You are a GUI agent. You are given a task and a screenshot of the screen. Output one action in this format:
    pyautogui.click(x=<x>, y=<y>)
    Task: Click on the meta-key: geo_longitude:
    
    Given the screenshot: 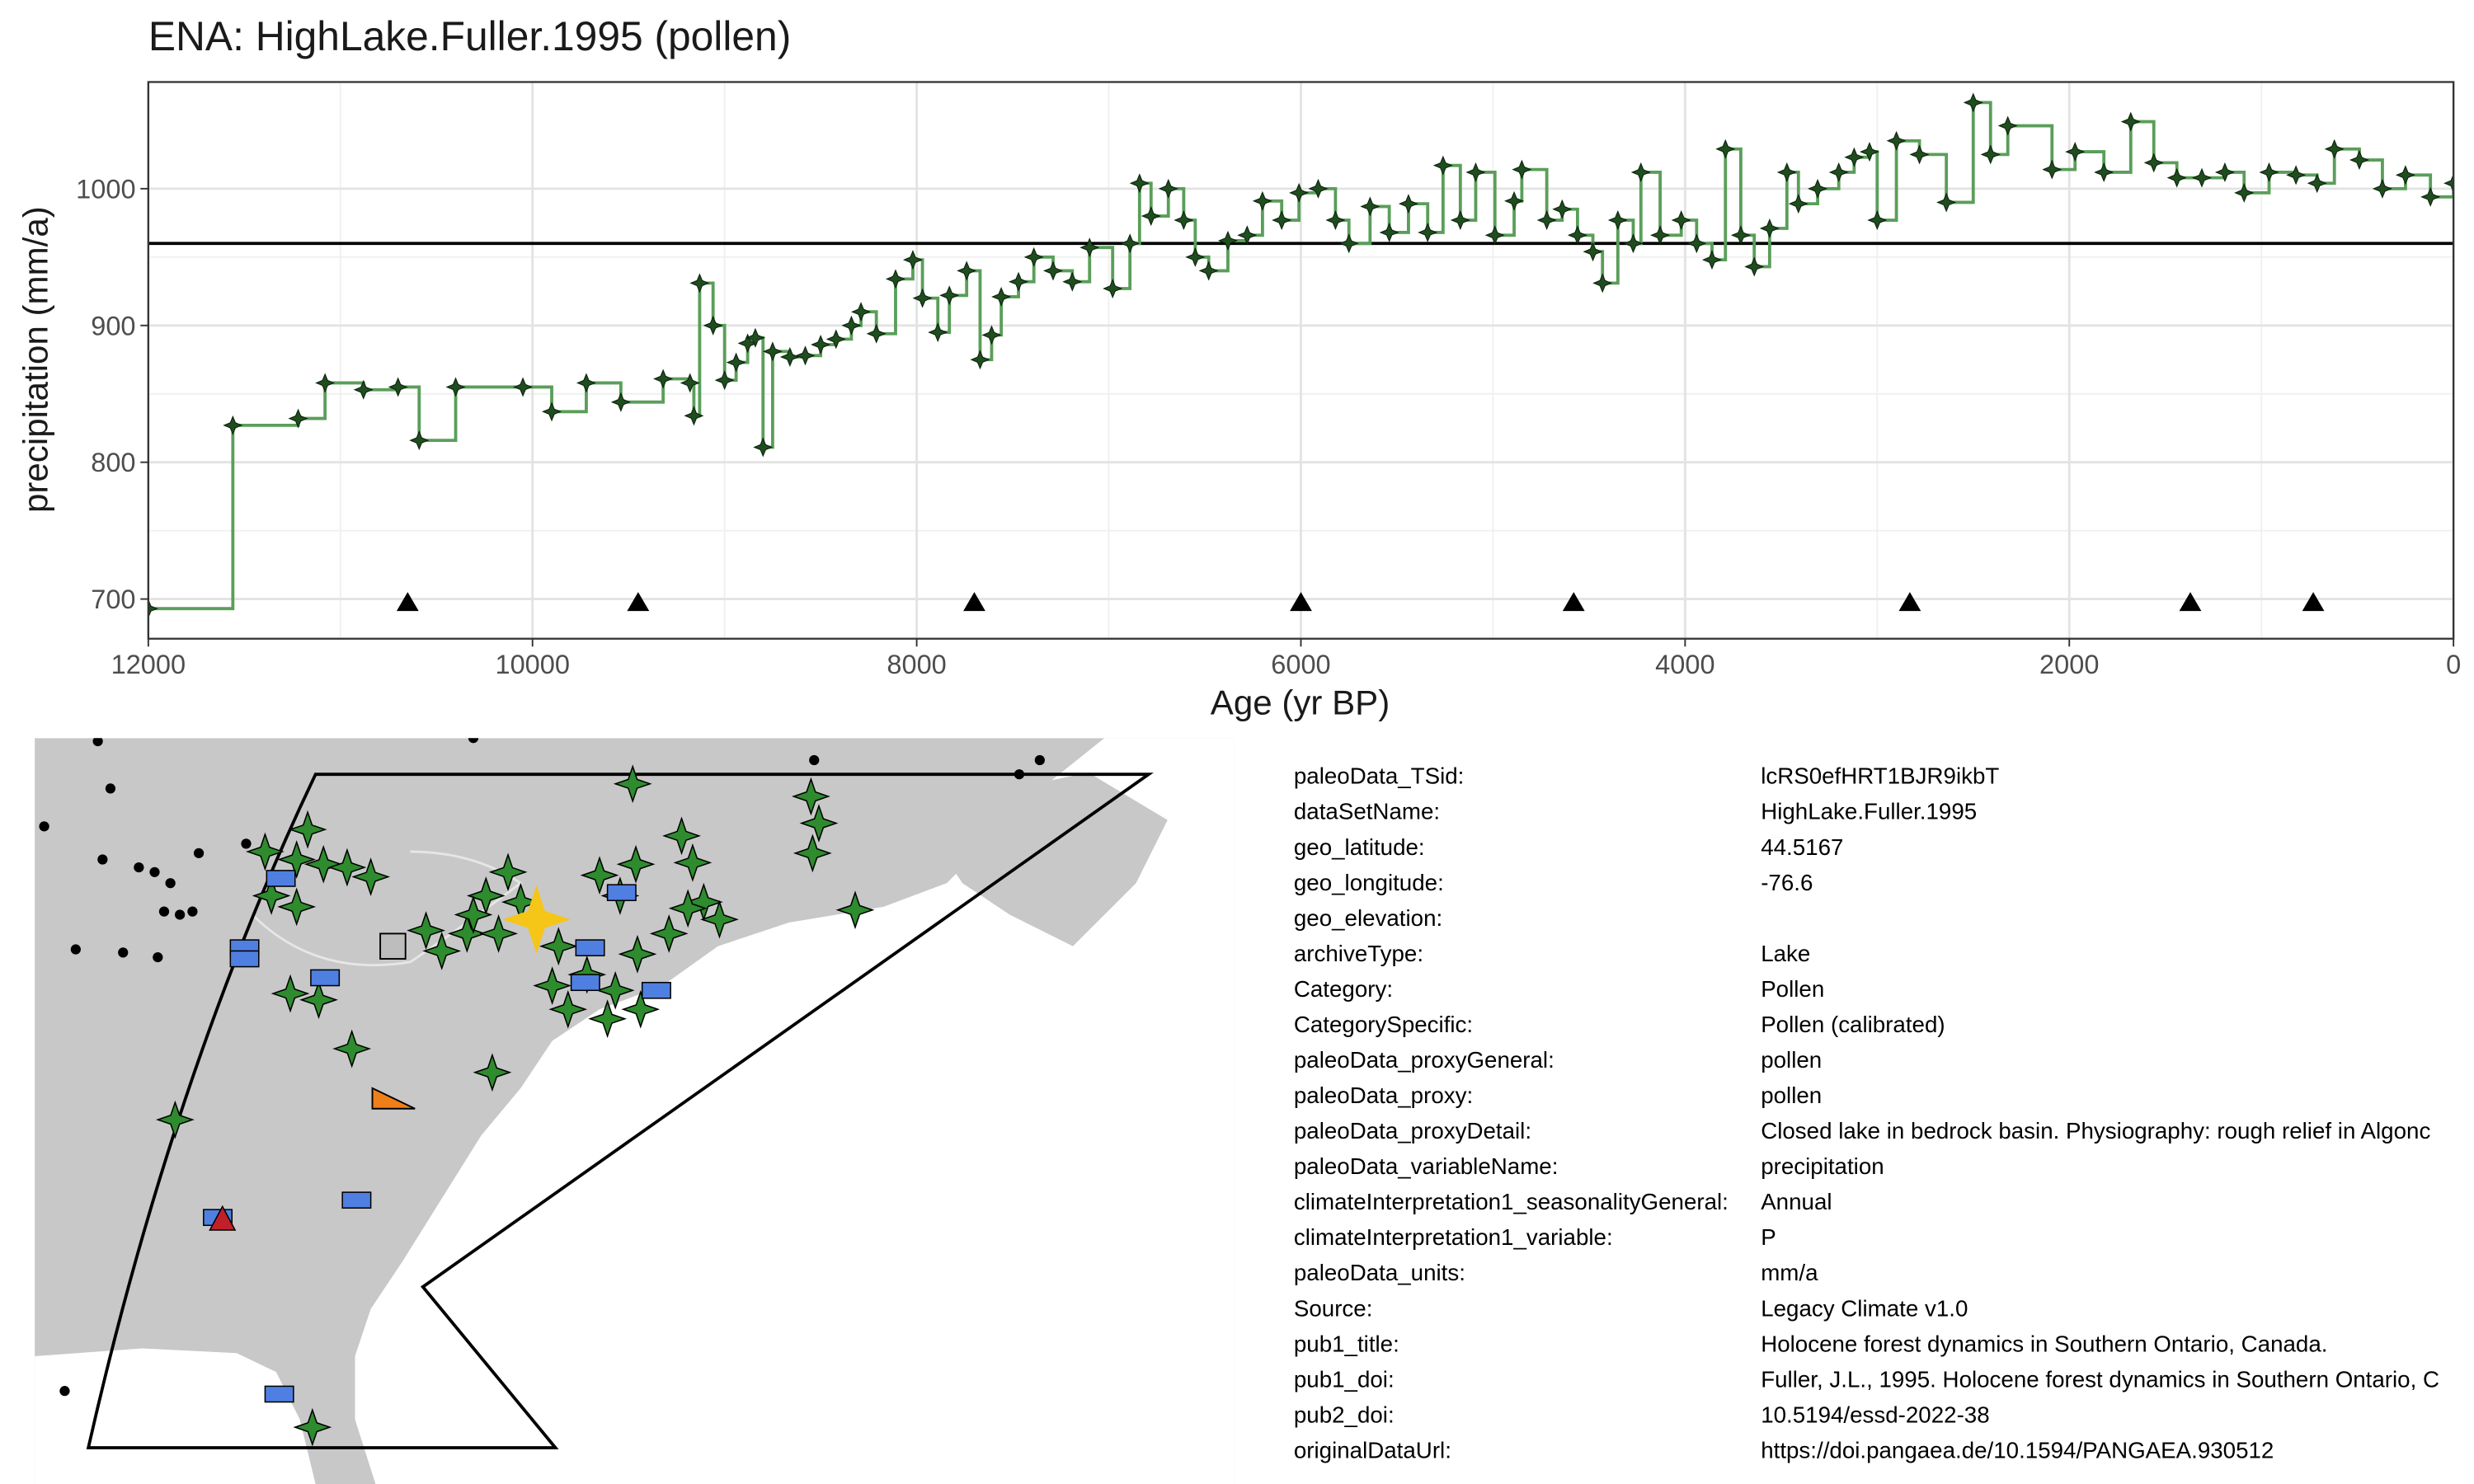 What is the action you would take?
    pyautogui.click(x=1369, y=882)
    